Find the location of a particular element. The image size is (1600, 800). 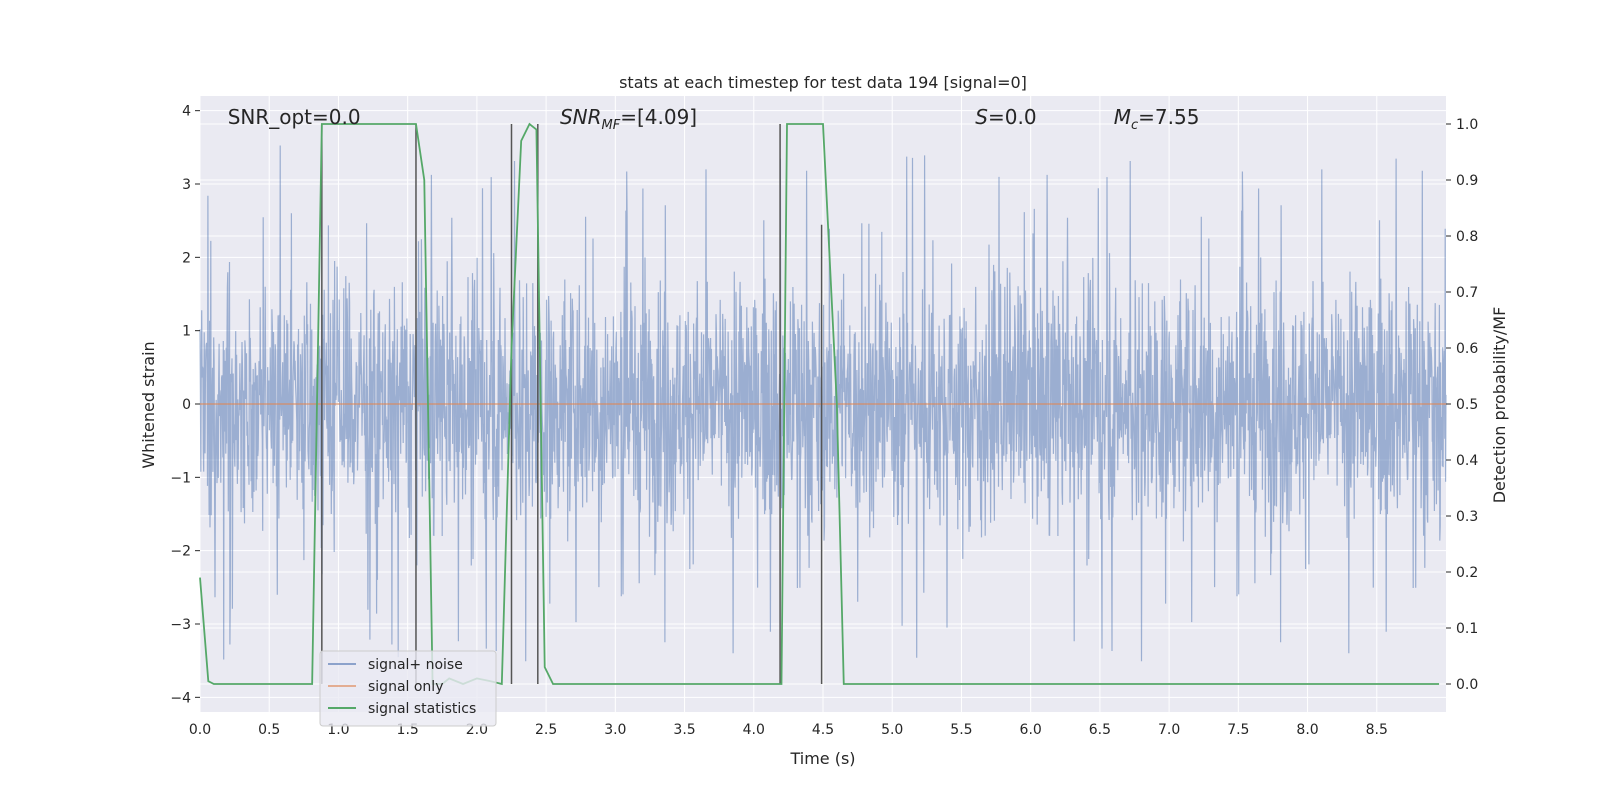

annotation-text: Mc=7.55 is located at coordinates (1157, 119).